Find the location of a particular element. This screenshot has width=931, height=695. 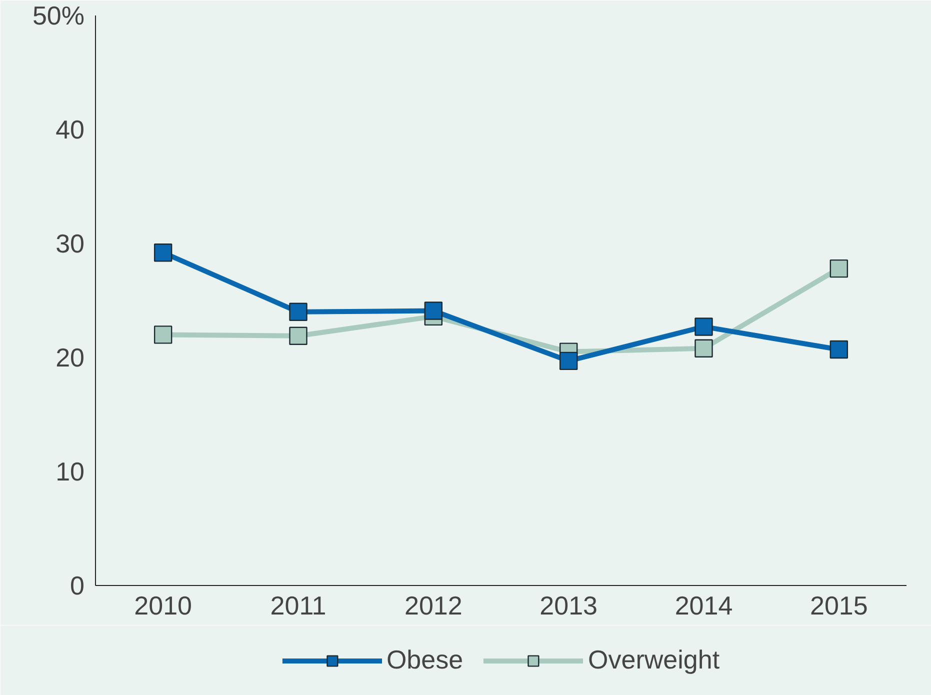

y-tick-label: 30 is located at coordinates (70, 243).